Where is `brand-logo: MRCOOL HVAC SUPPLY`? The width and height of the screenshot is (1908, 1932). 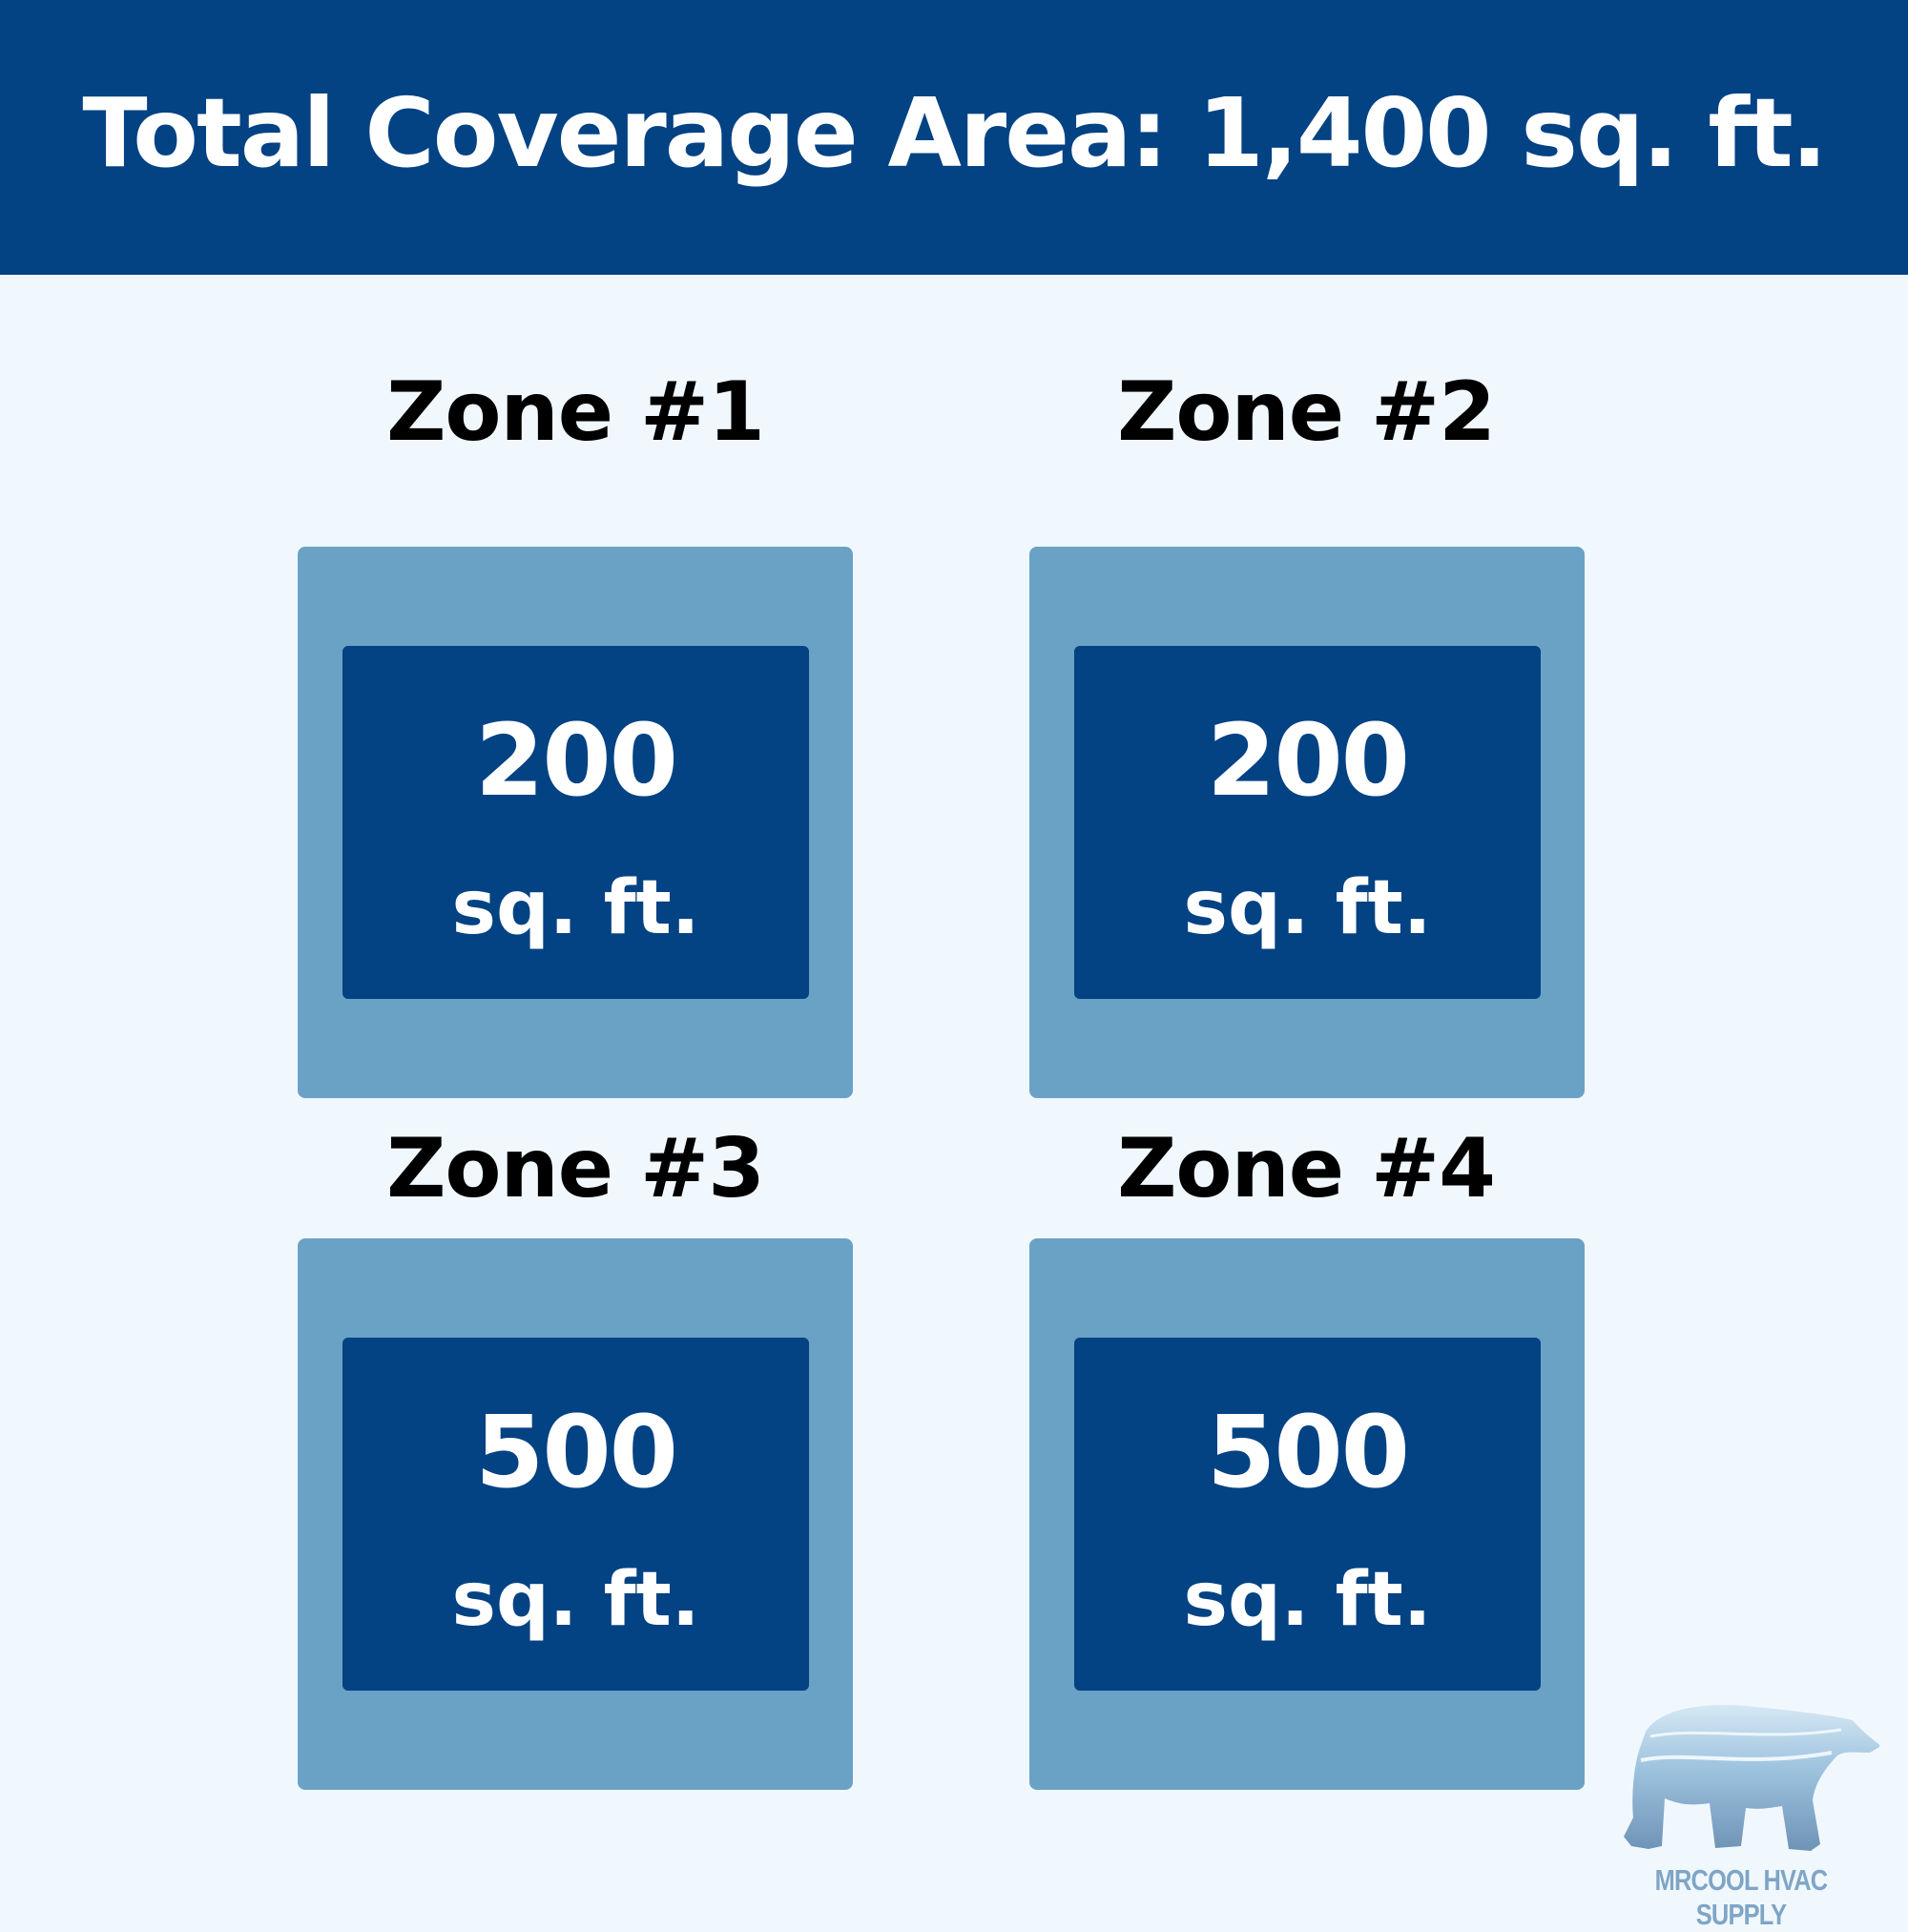
brand-logo: MRCOOL HVAC SUPPLY is located at coordinates (1742, 1812).